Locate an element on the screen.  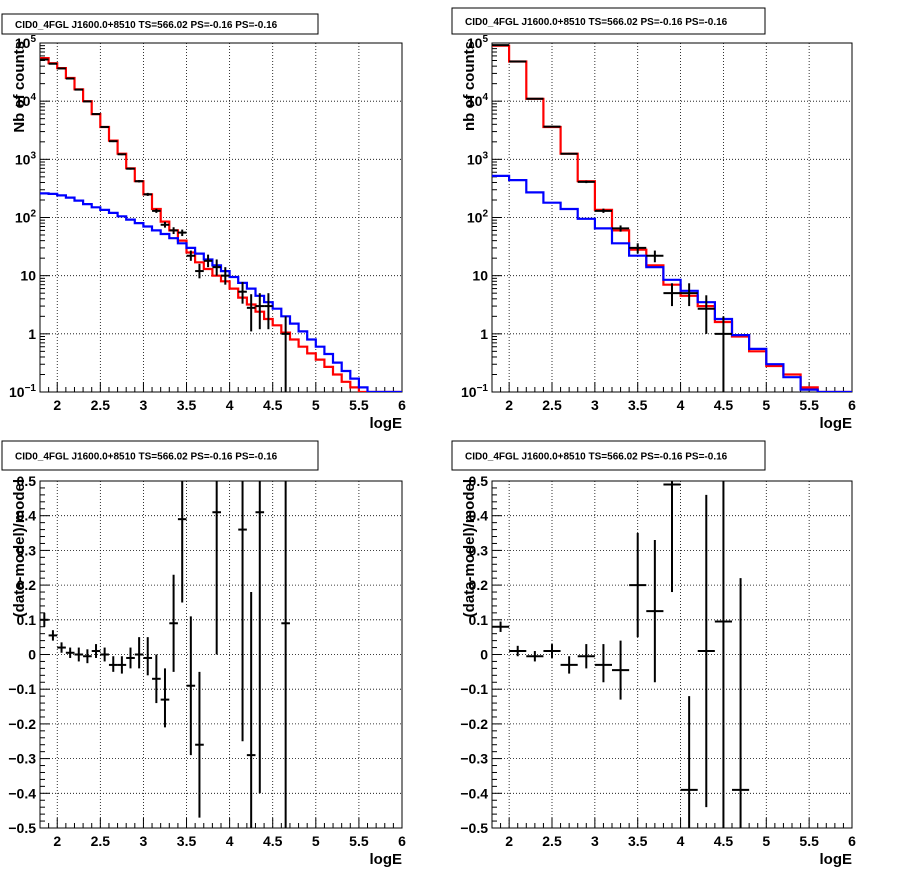
y-tick-label: −0.2 is located at coordinates (22, 724).